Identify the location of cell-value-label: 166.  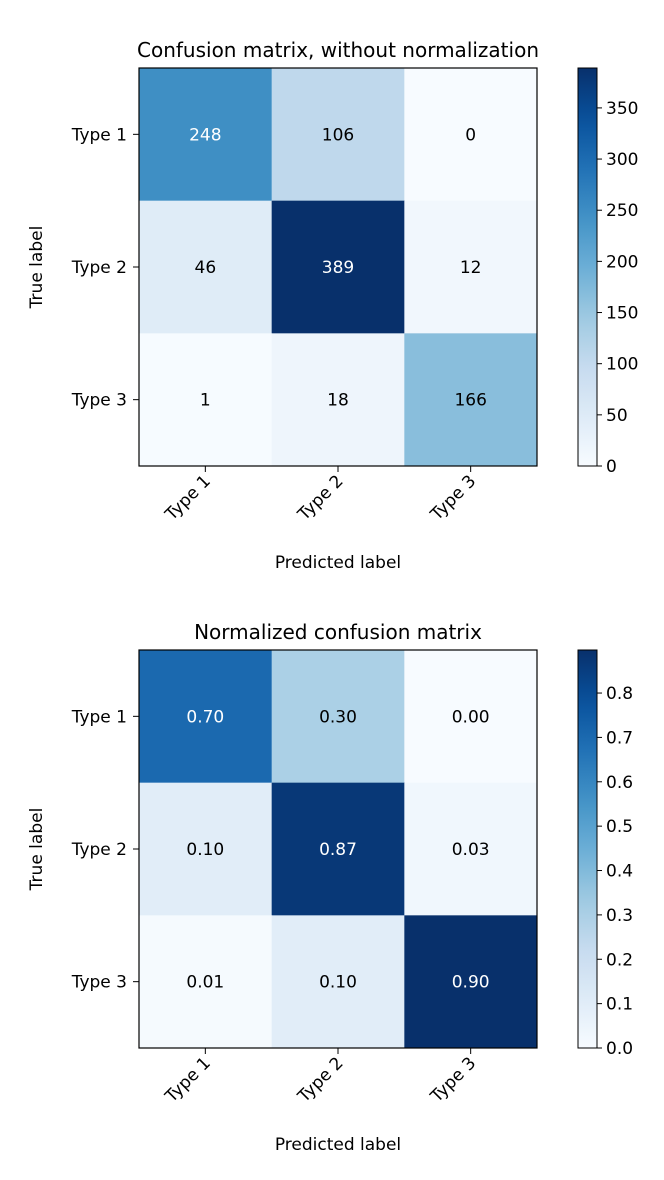
(470, 401).